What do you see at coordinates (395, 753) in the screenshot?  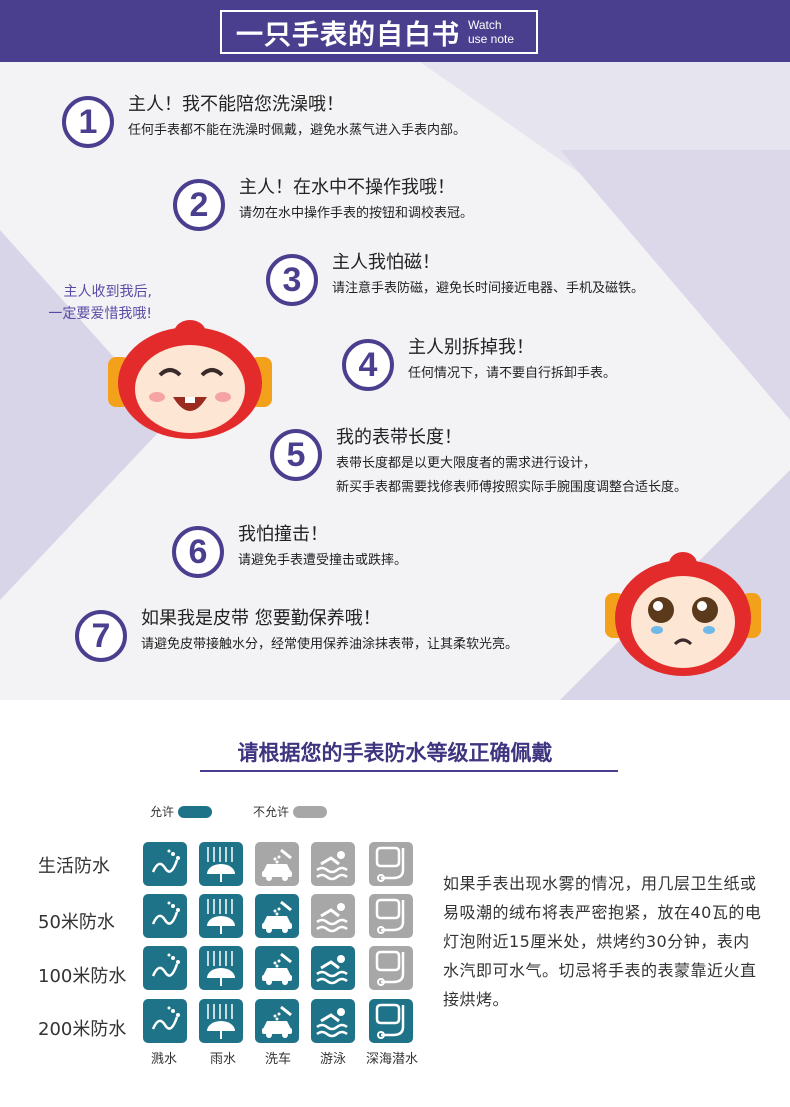 I see `waterproof-title: 请根据您的手表防水等级正确佩戴` at bounding box center [395, 753].